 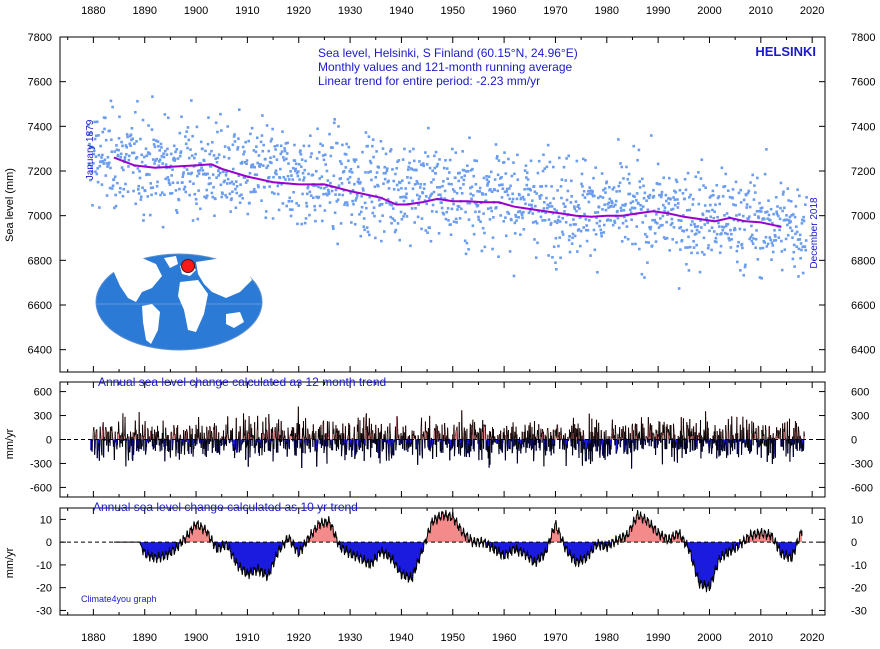 I want to click on y-tick-label-left: 300, so click(x=43, y=417).